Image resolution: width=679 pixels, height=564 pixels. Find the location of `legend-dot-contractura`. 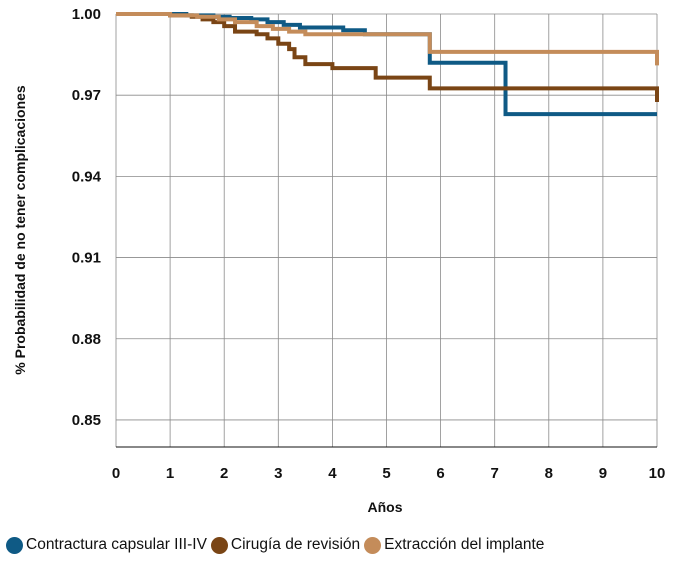

legend-dot-contractura is located at coordinates (14, 545).